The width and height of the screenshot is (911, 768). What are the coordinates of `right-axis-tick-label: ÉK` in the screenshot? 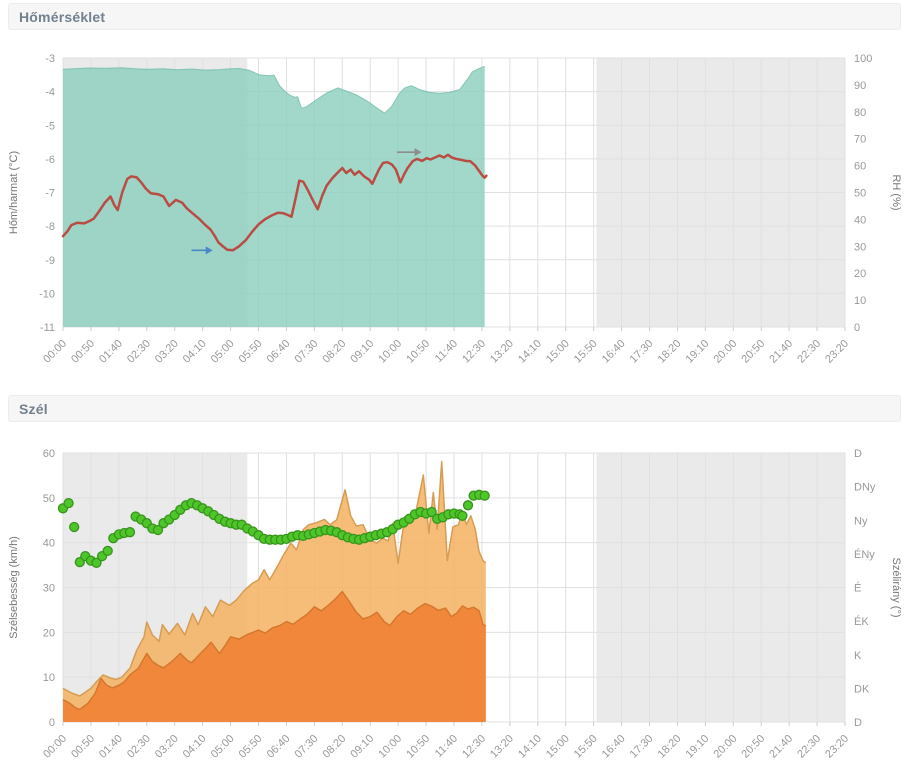 It's located at (861, 621).